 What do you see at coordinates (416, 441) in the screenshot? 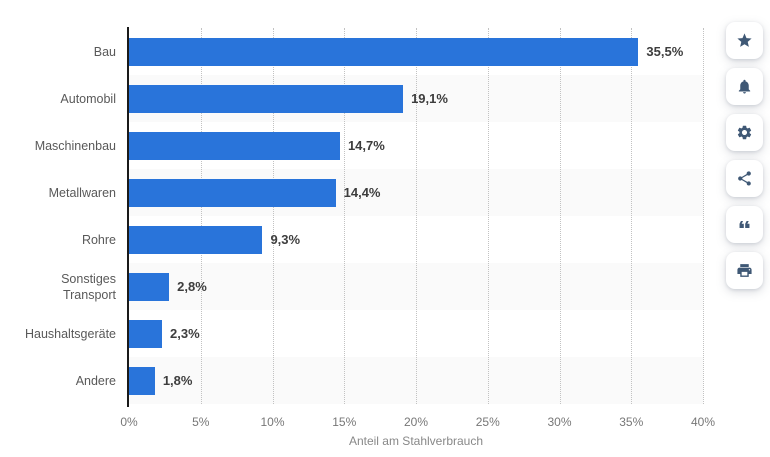
I see `x-axis-title: Anteil am Stahlverbrauch` at bounding box center [416, 441].